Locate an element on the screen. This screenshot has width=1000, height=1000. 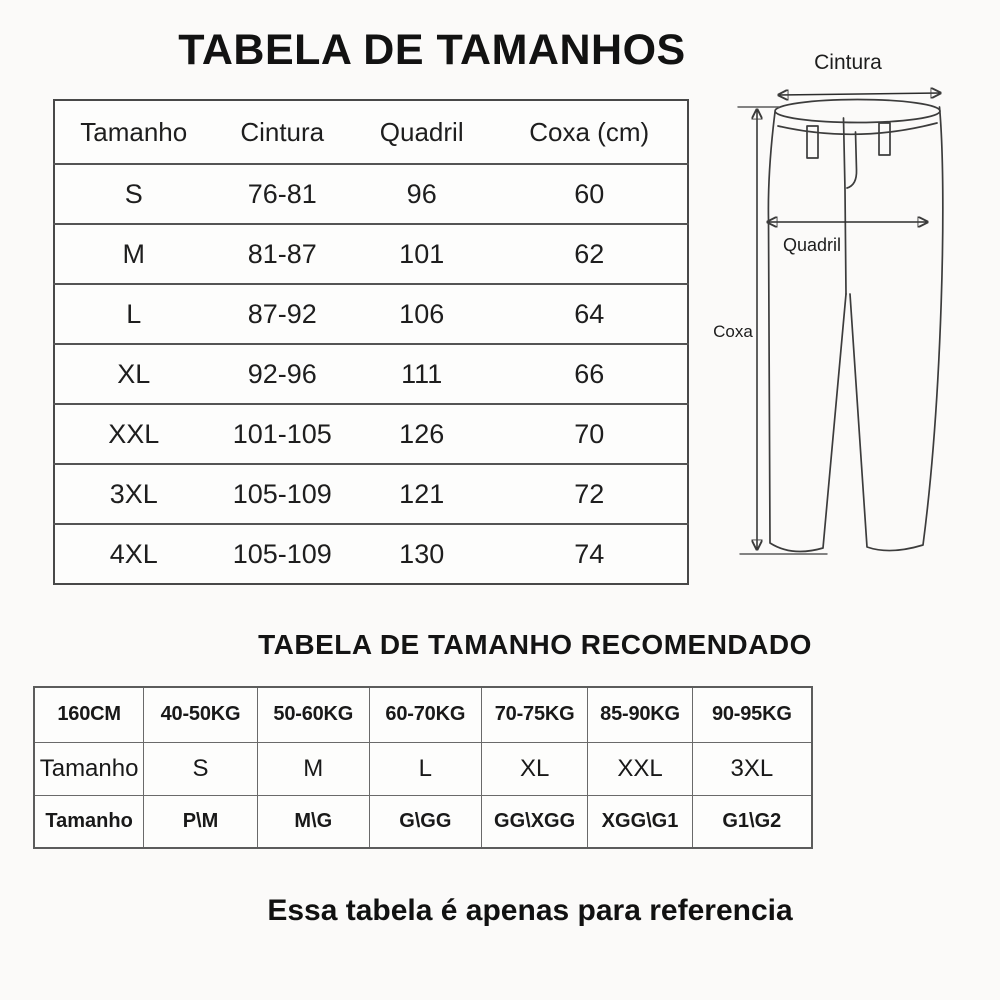
weight-header-cell: 50-60KG is located at coordinates (313, 714).